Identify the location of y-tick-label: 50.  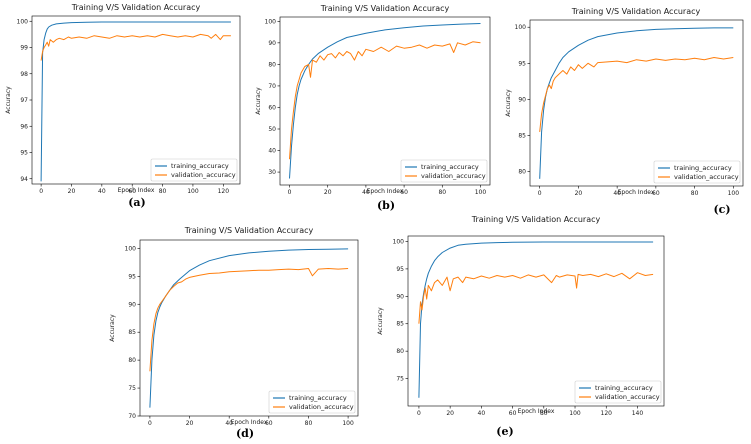
(272, 129).